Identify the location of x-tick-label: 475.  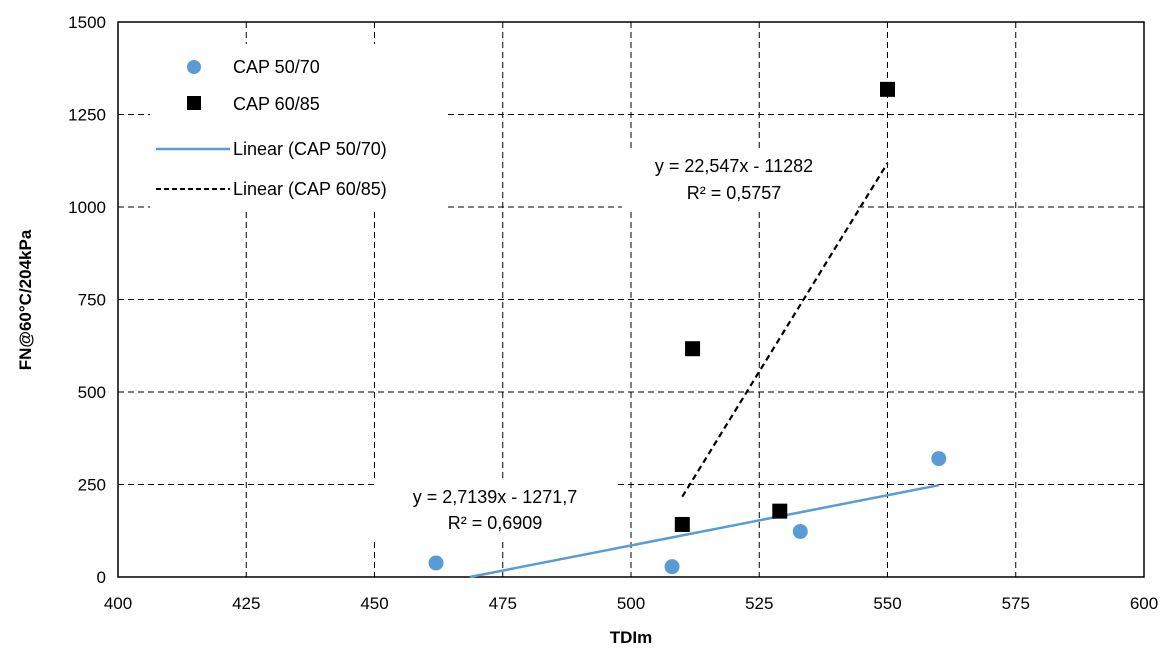
(503, 603).